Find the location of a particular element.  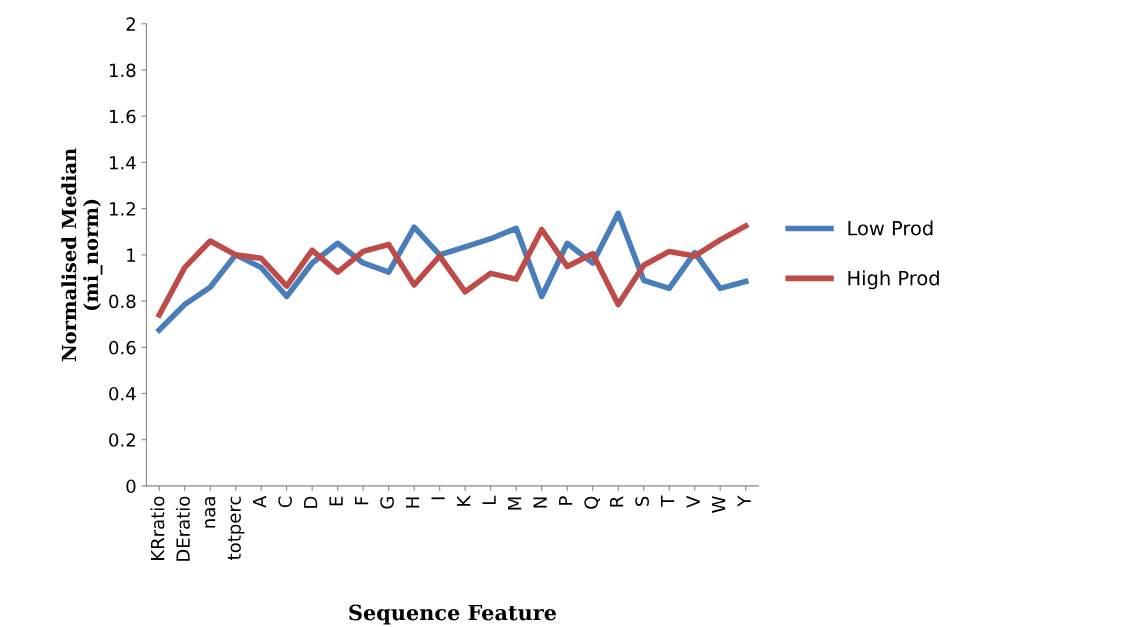

x-tick-label: W is located at coordinates (719, 504).